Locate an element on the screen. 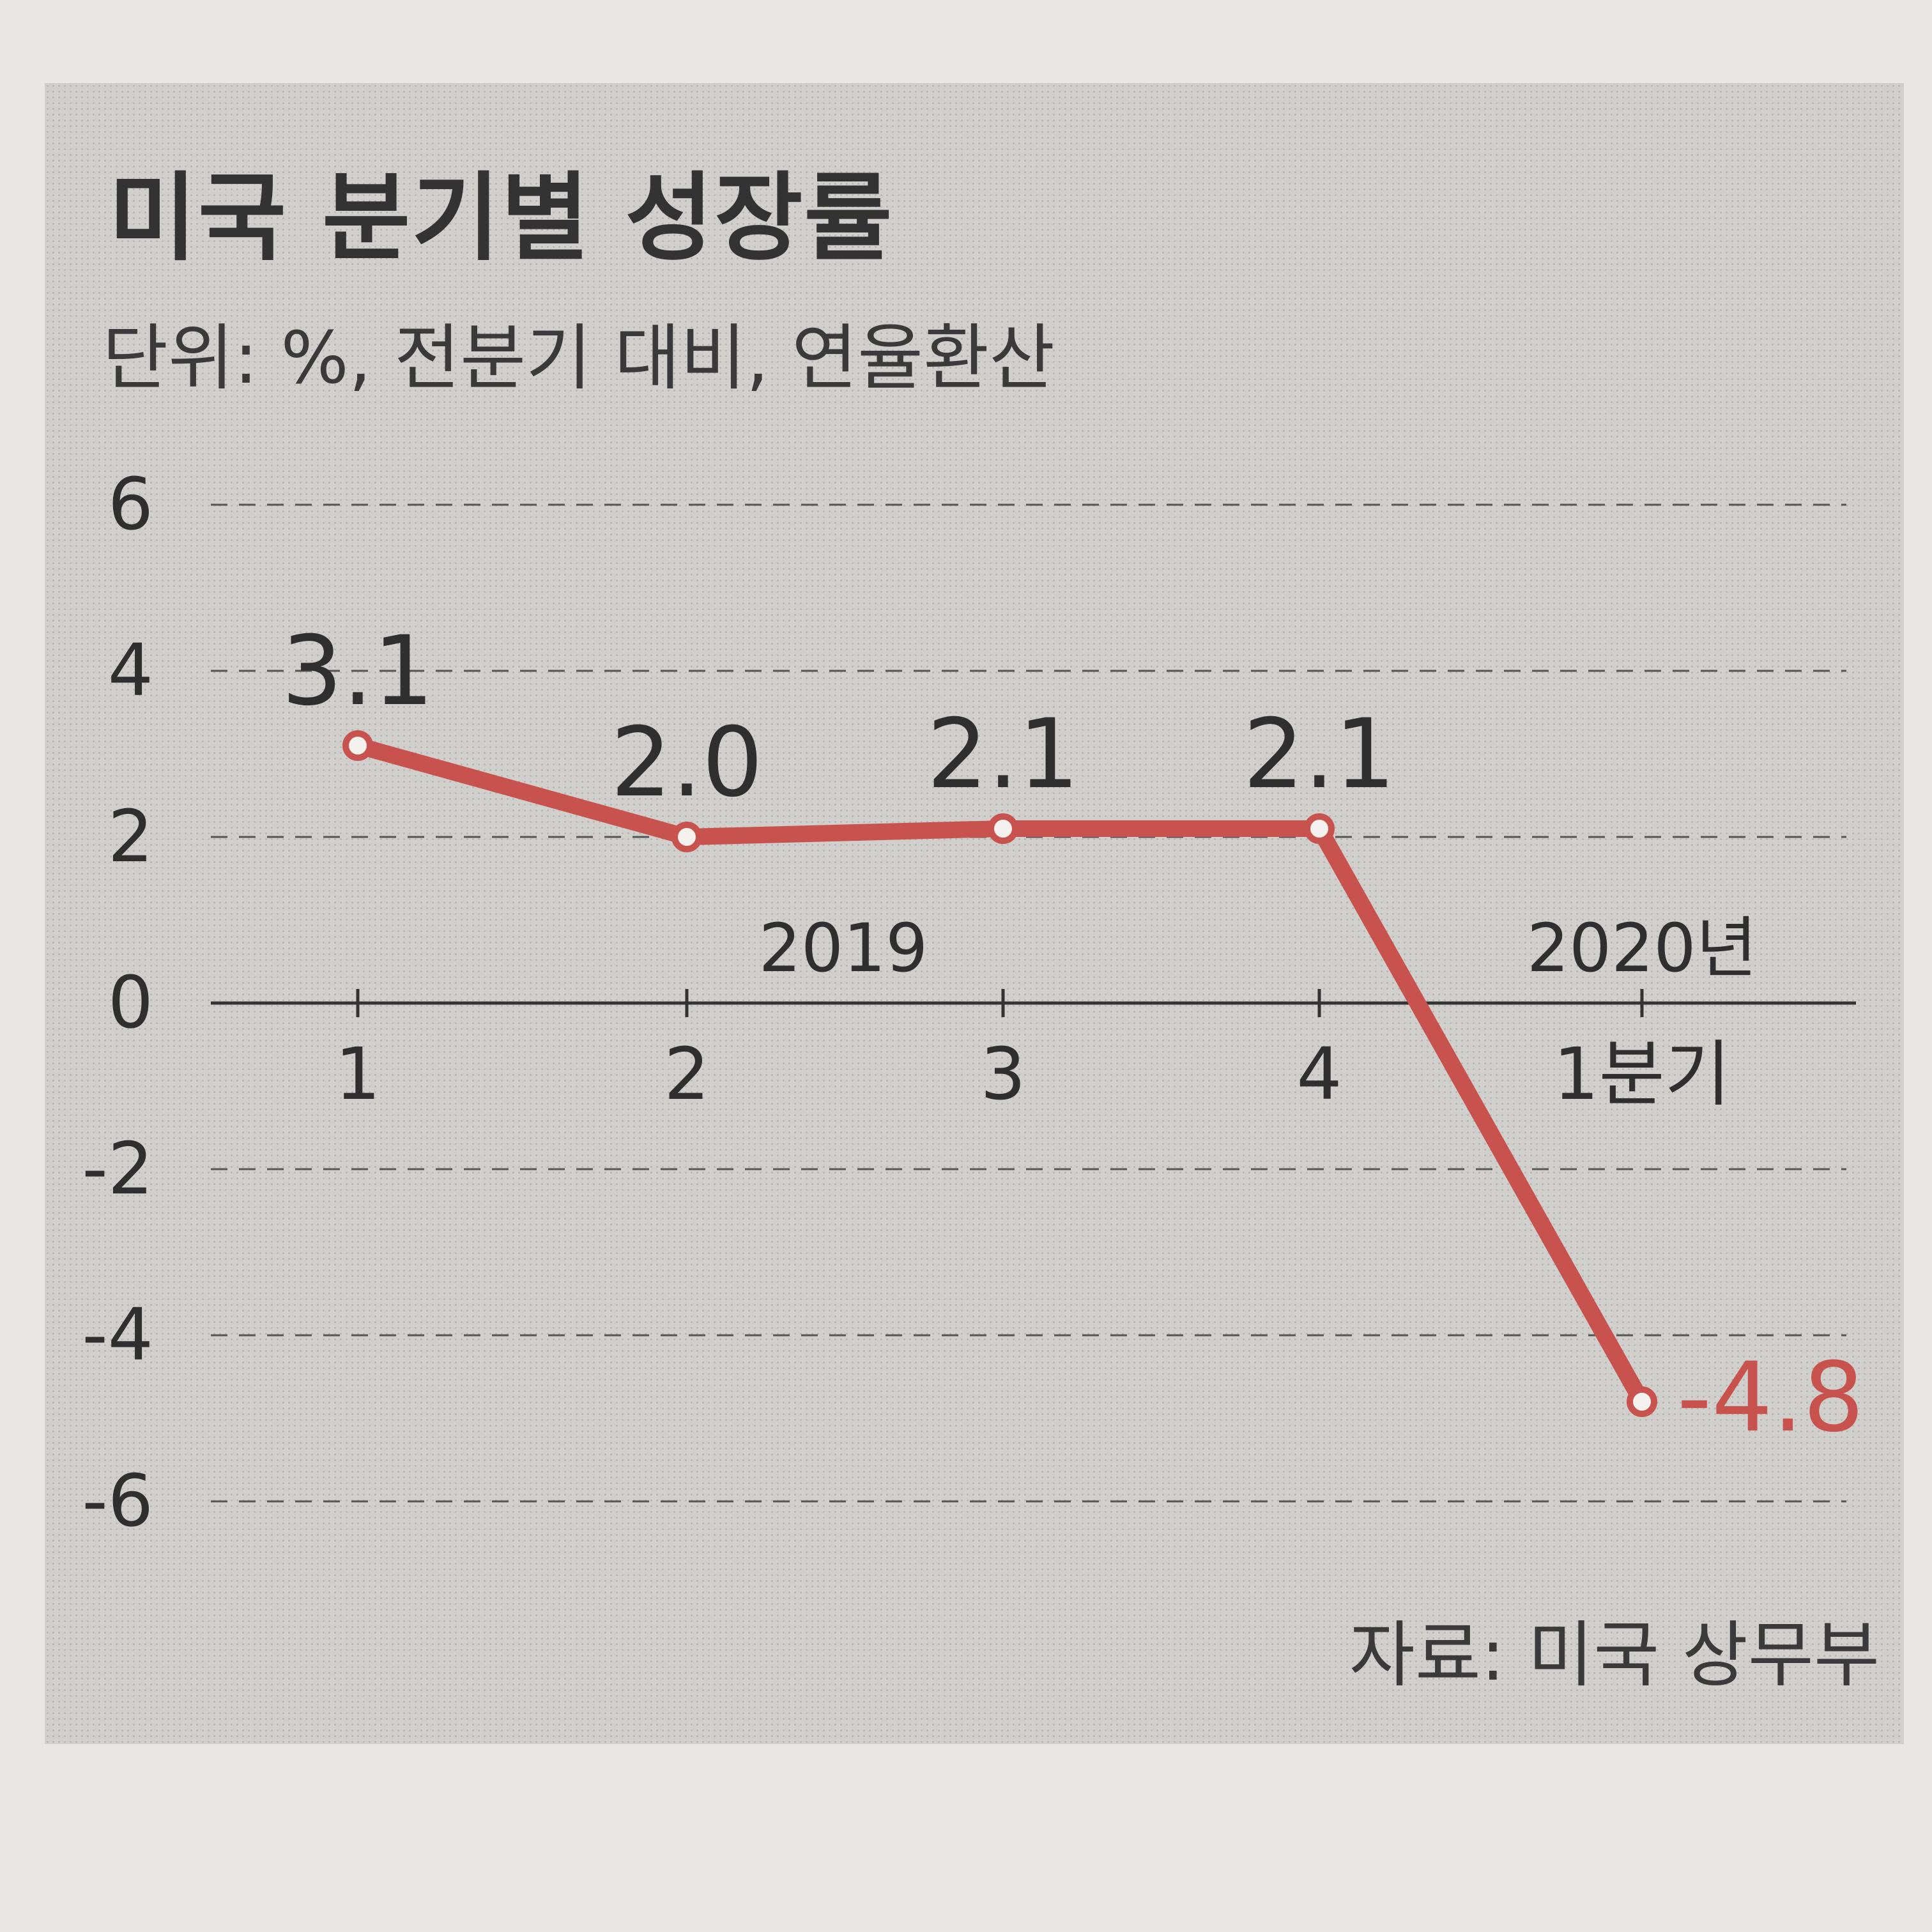  x-tick-label: 3 is located at coordinates (1002, 1074).